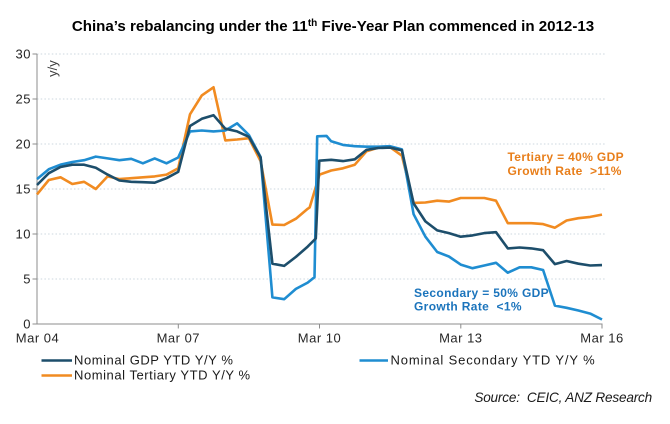 The image size is (670, 424). Describe the element at coordinates (23, 99) in the screenshot. I see `svg-text: 25` at that location.